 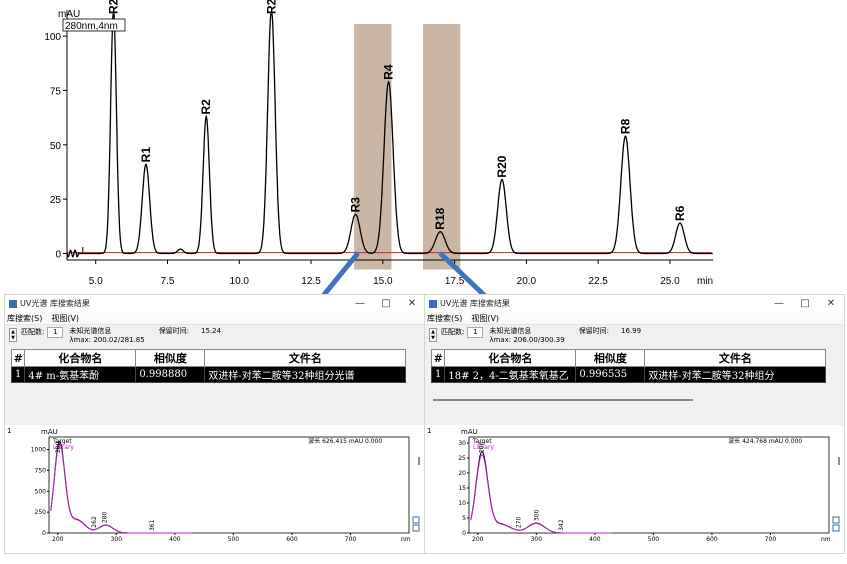 I want to click on marked-peak-200: 200, so click(x=58, y=447).